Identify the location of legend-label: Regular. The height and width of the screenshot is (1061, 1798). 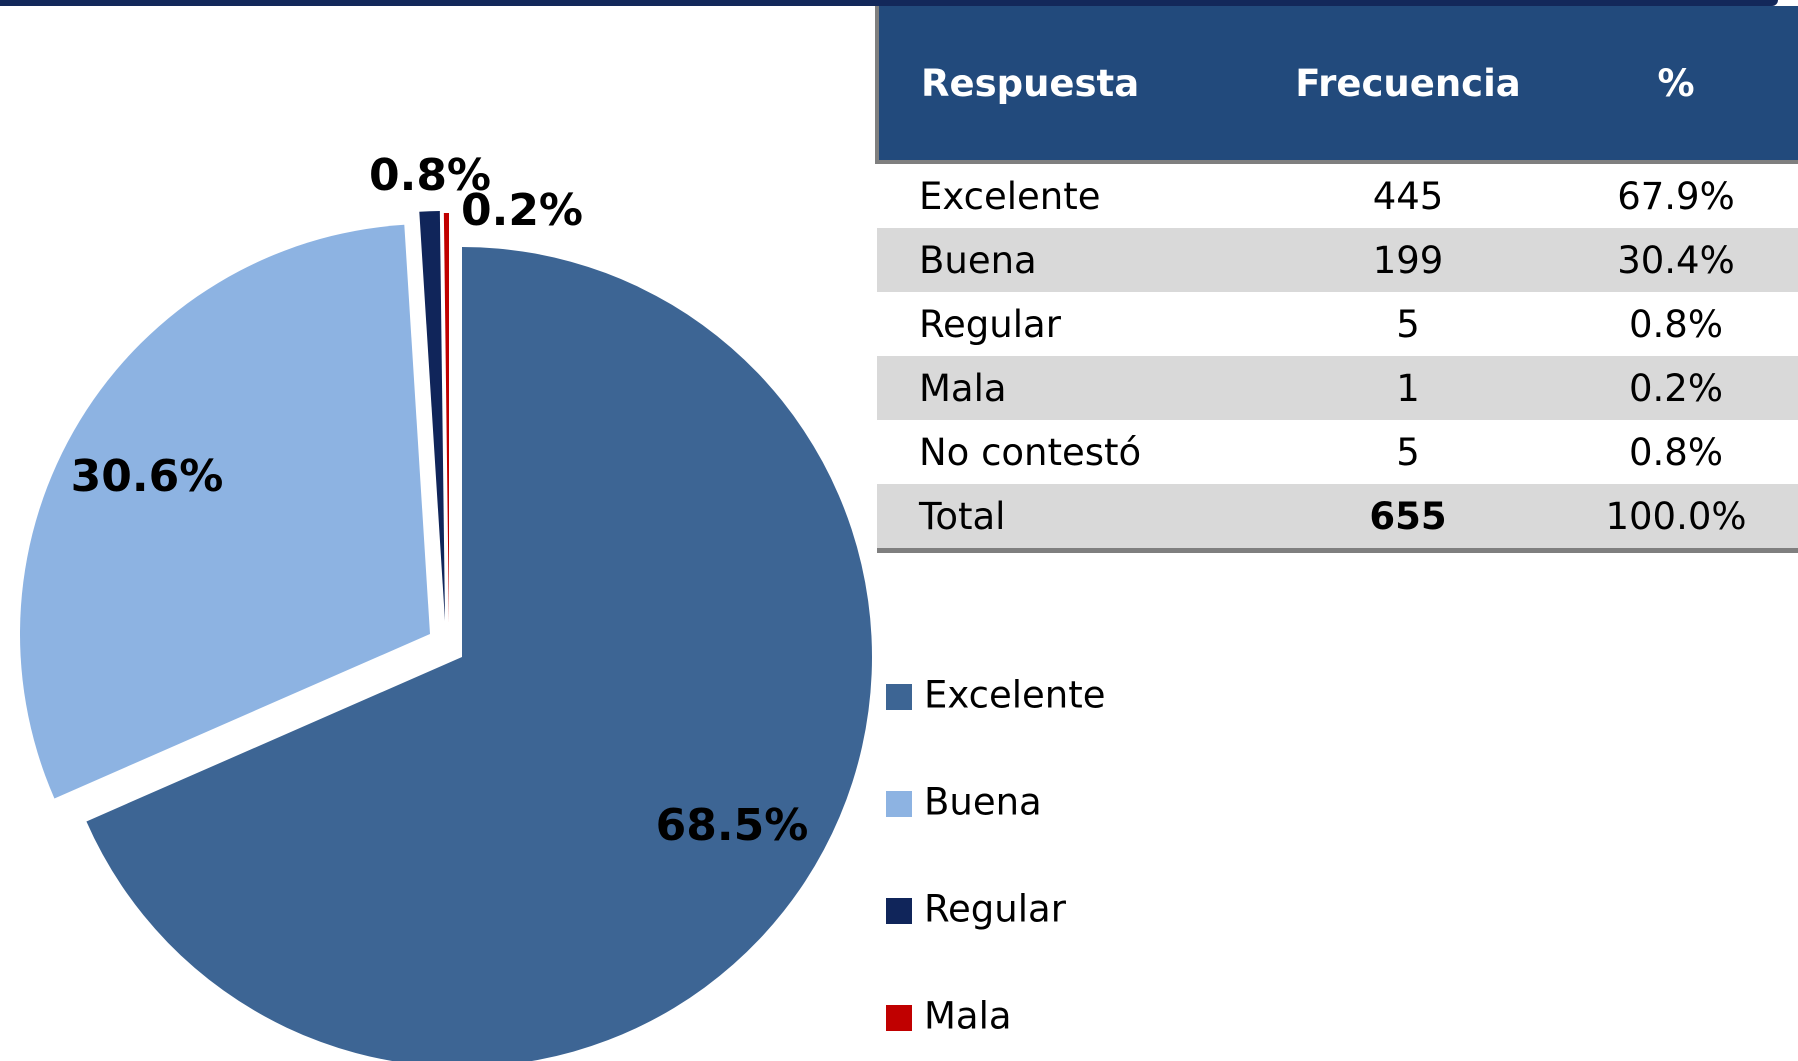
(995, 909).